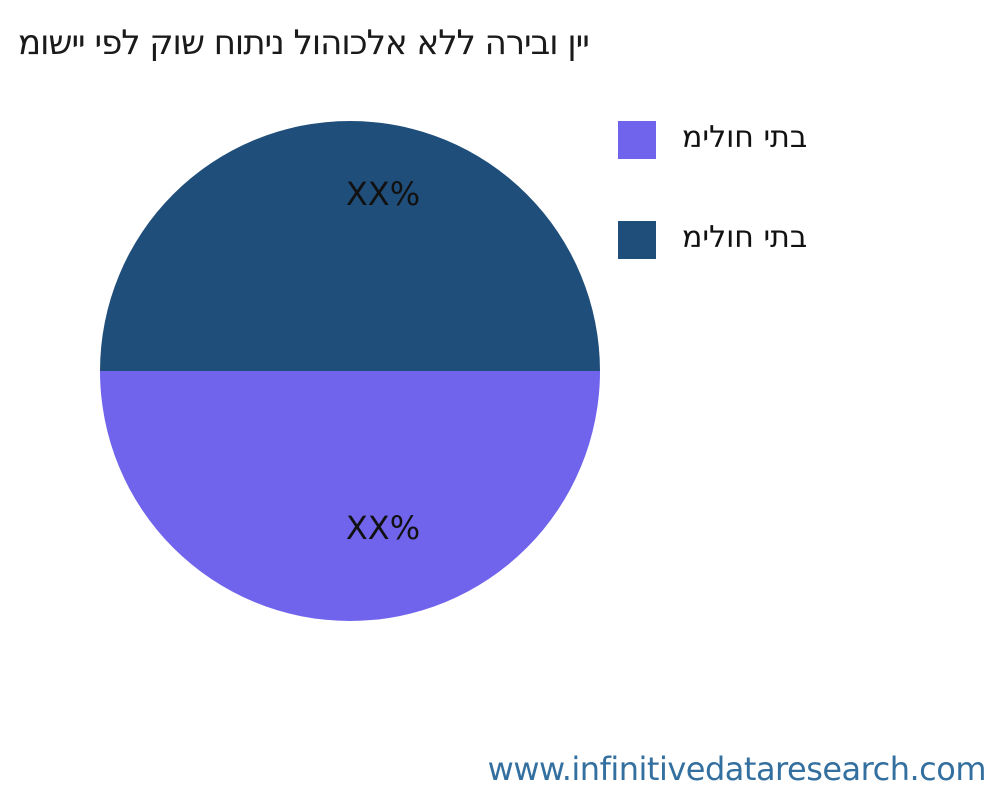  I want to click on pie-percent-label-top: XX%, so click(383, 194).